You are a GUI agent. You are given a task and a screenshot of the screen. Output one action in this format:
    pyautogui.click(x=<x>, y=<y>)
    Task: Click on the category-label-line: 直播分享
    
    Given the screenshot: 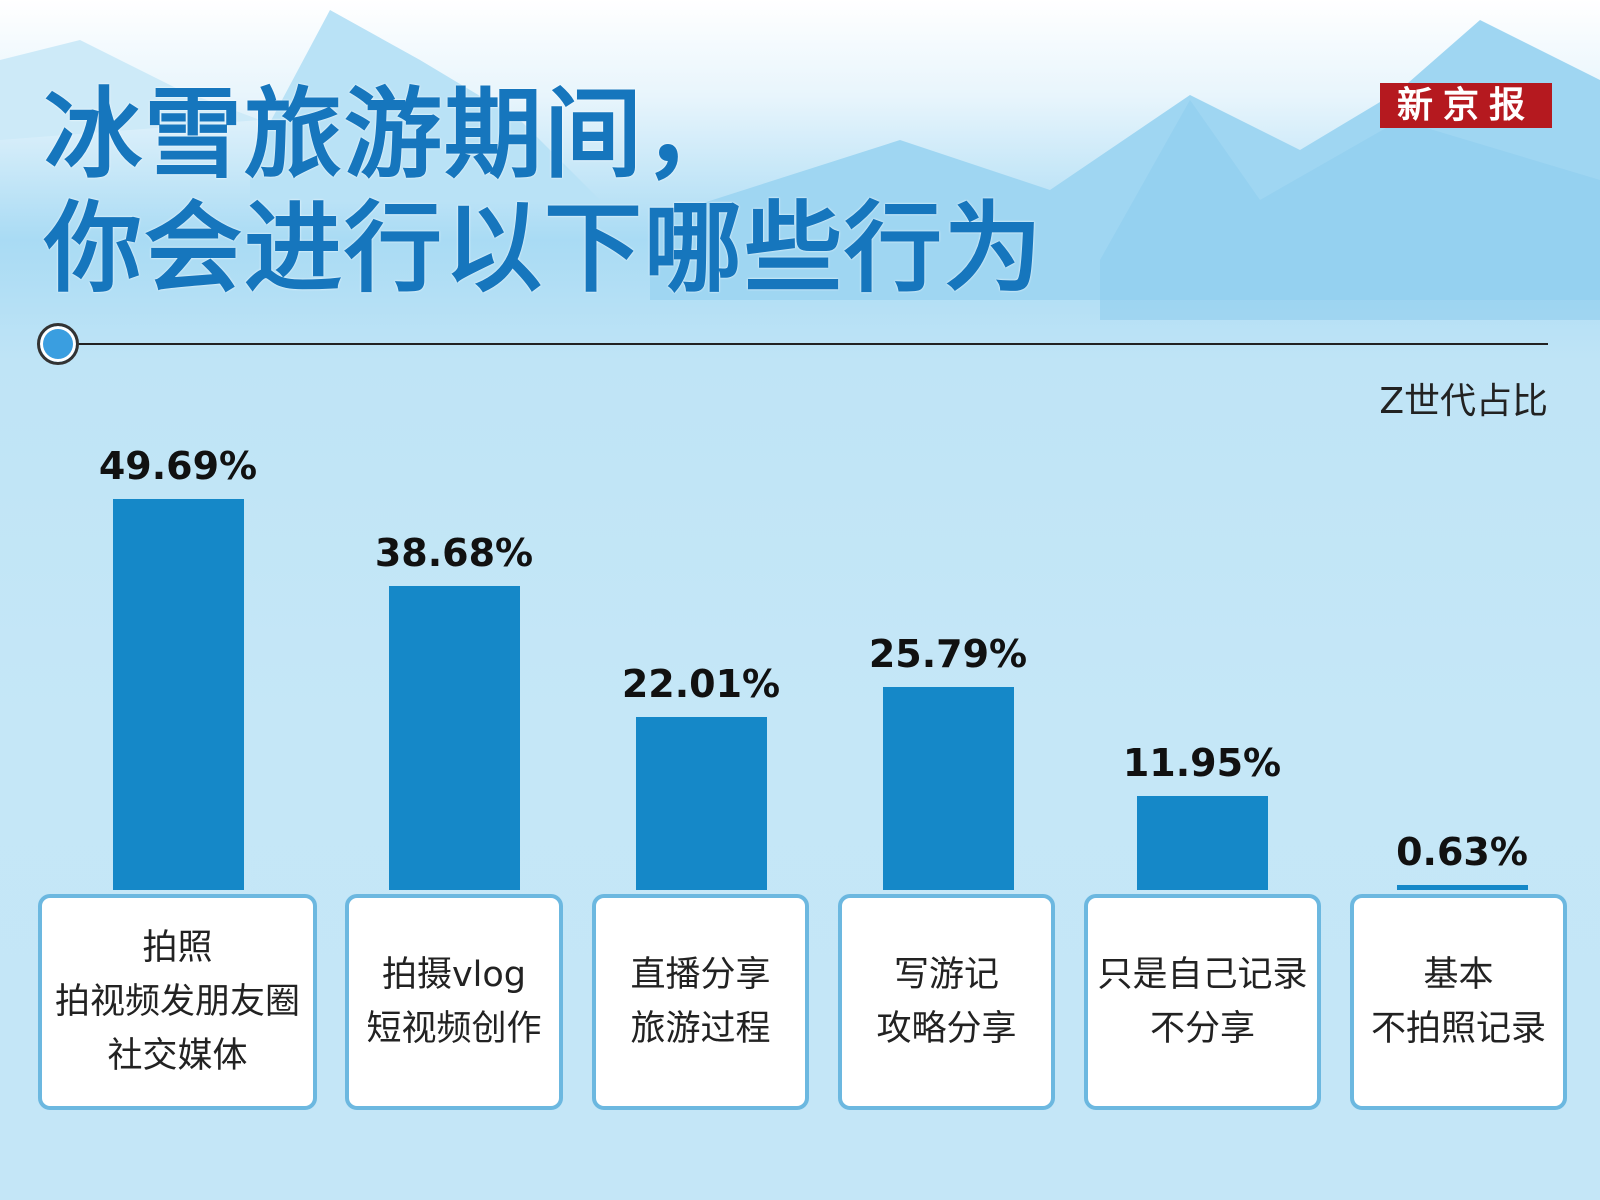 What is the action you would take?
    pyautogui.click(x=700, y=975)
    